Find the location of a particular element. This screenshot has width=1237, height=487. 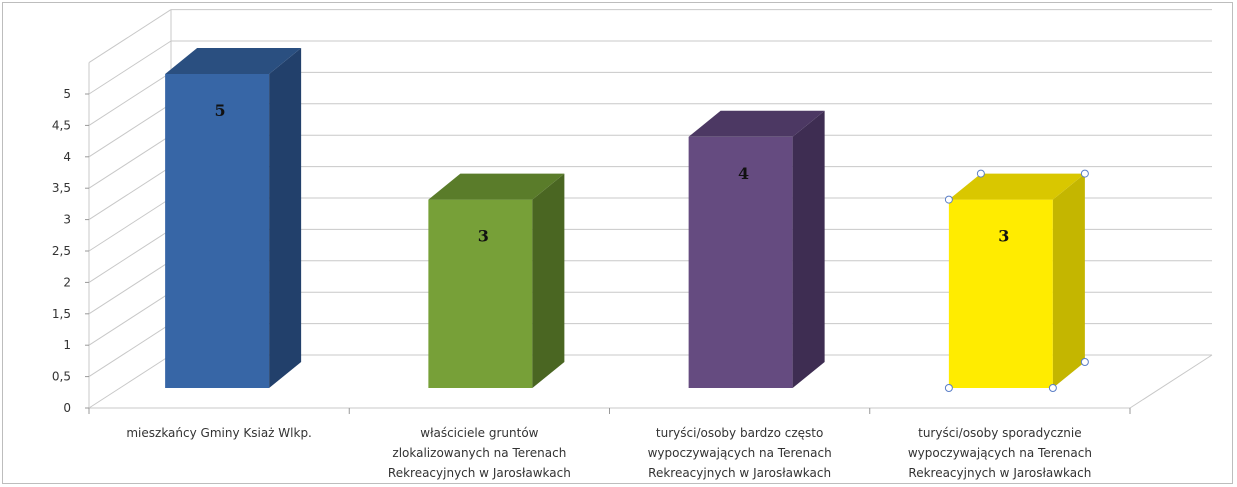

y-tick-label: 3,5 is located at coordinates (61, 188).